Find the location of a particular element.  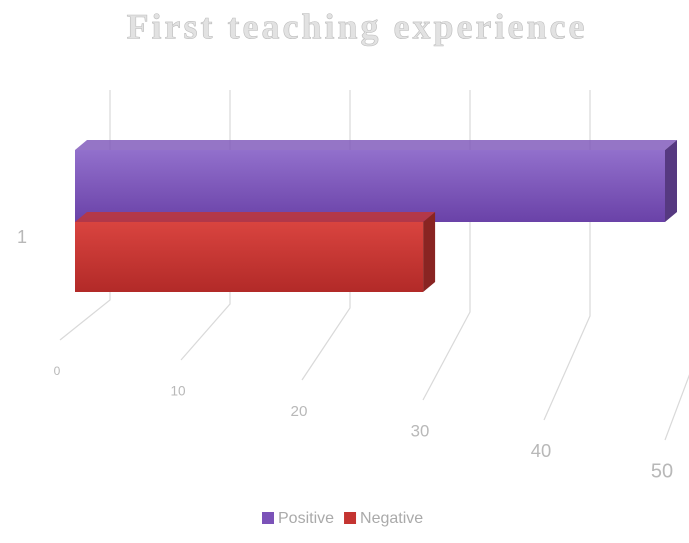

legend: Positive Negative is located at coordinates (342, 518).